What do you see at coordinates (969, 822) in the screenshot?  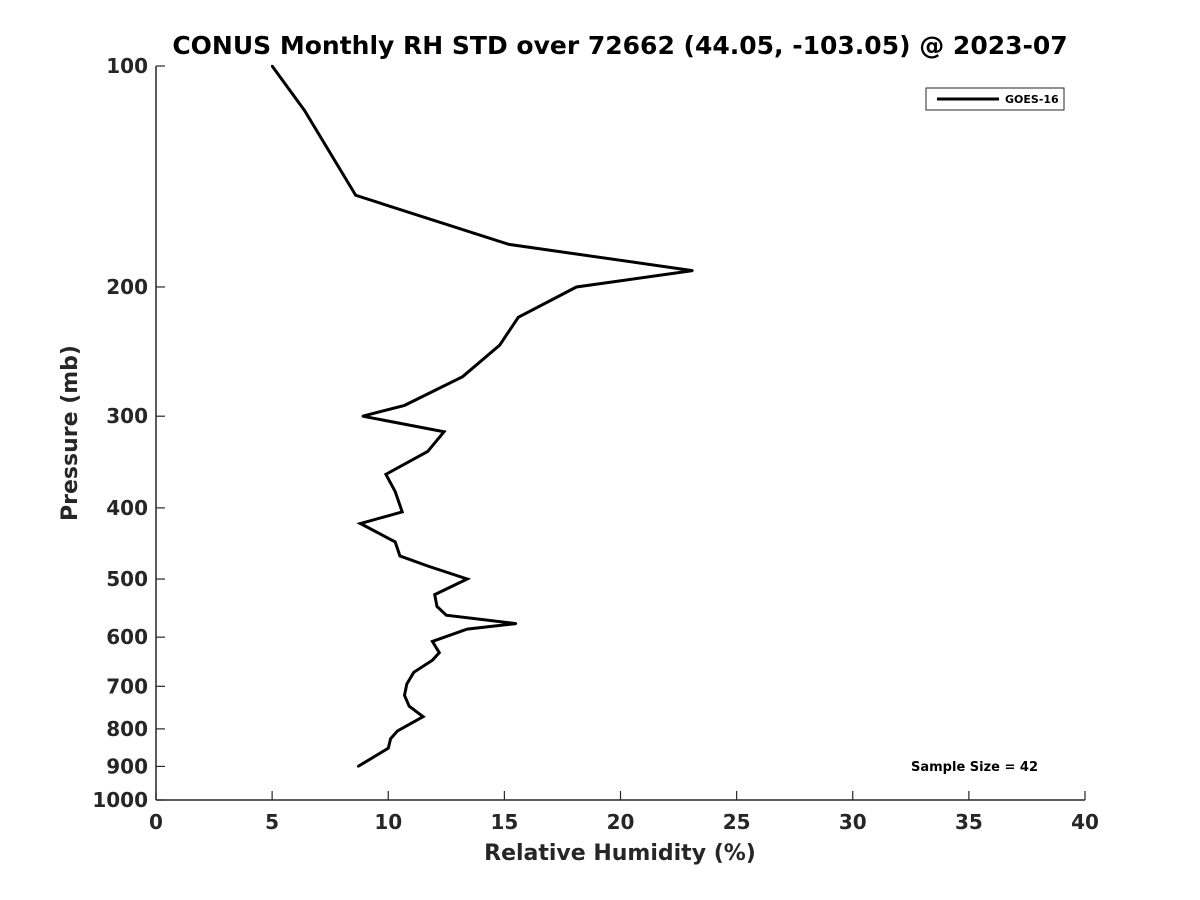 I see `x-tick-label: 35` at bounding box center [969, 822].